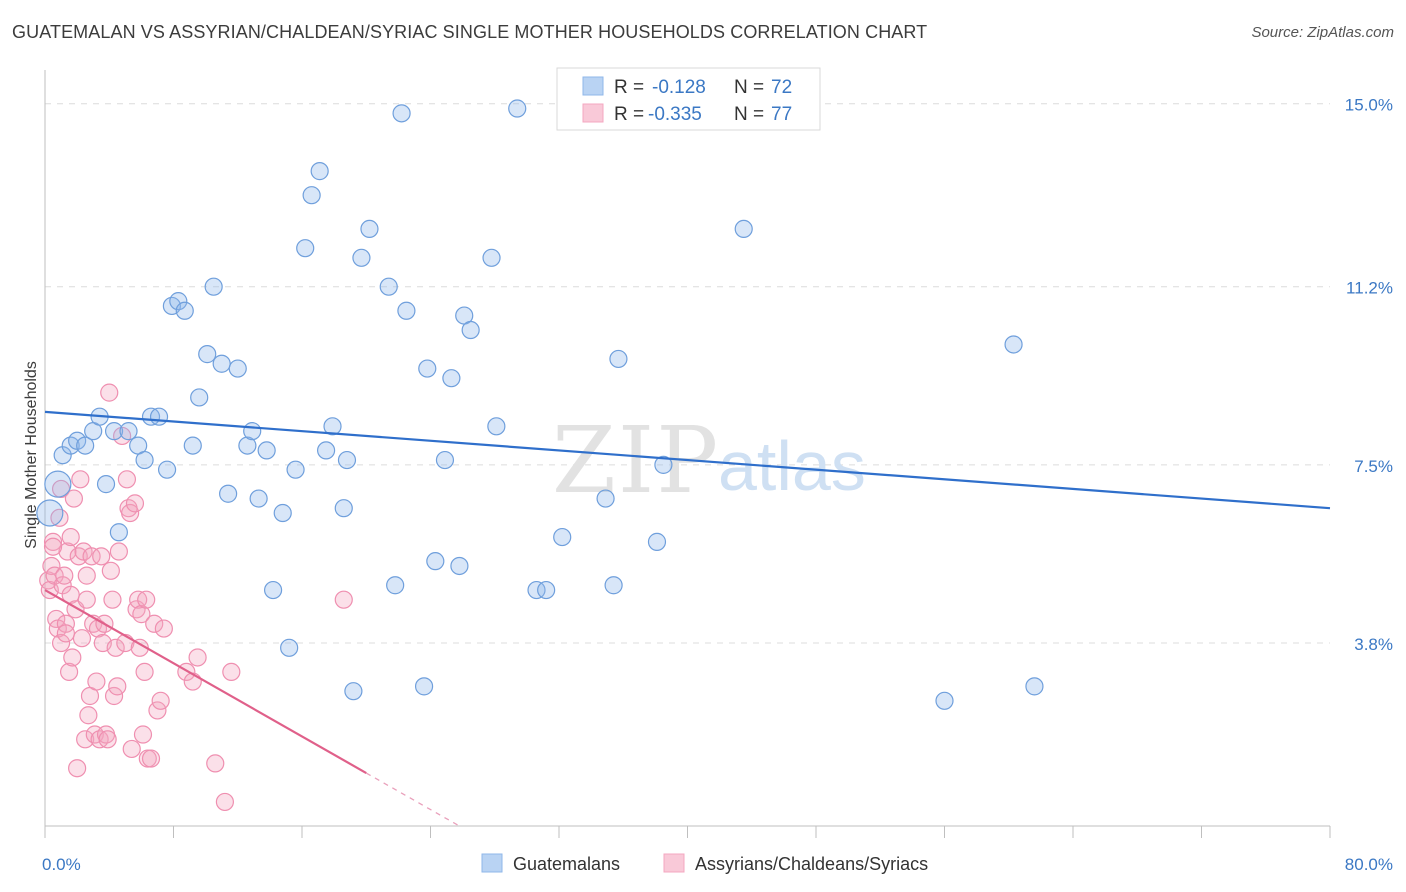 The width and height of the screenshot is (1406, 892). Describe the element at coordinates (412, 799) in the screenshot. I see `trend-line-assyrians-extension` at that location.